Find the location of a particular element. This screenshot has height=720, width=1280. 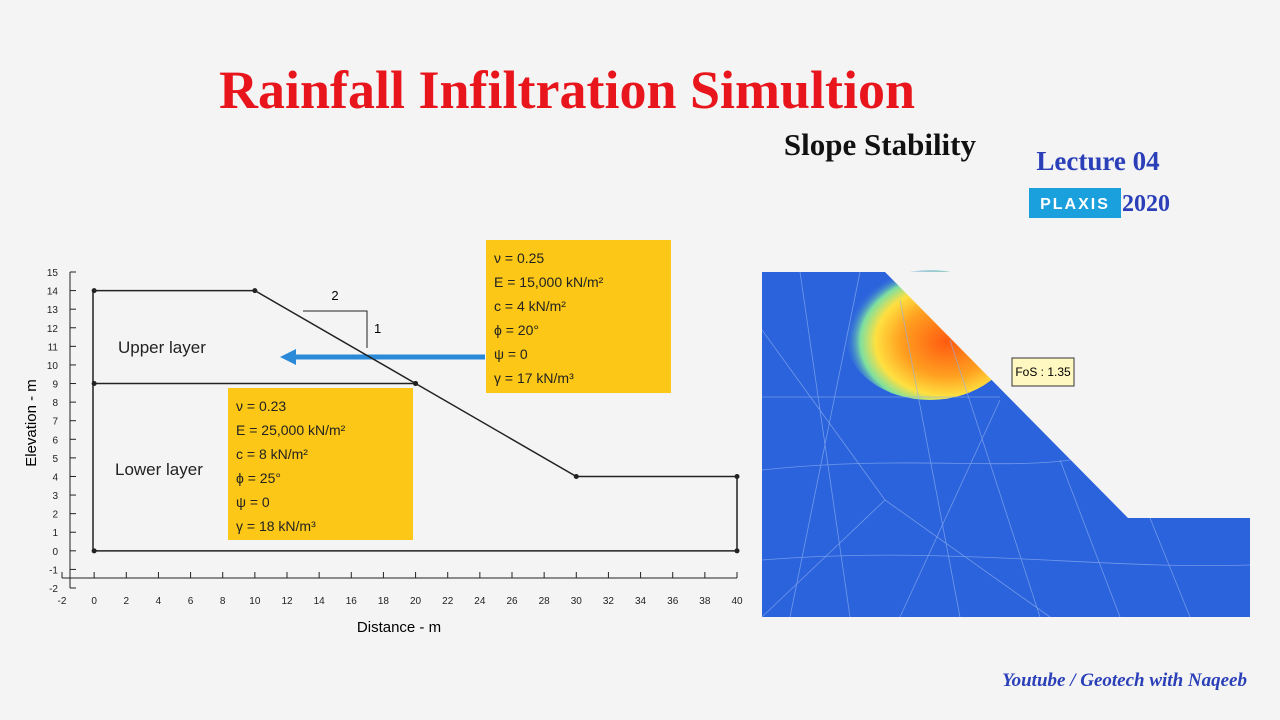

fos-box is located at coordinates (1043, 372).